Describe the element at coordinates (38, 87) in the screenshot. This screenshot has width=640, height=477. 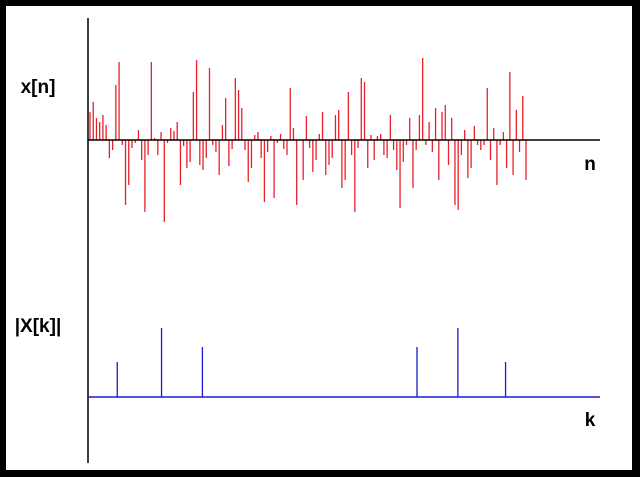
I see `y-label: x[n]` at that location.